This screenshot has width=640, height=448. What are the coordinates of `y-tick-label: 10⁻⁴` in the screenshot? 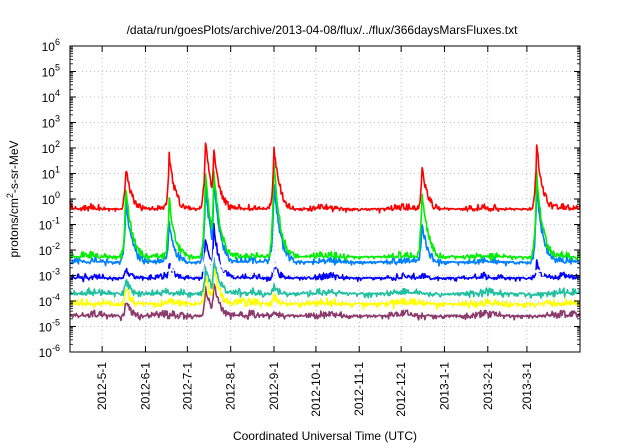 It's located at (49, 300).